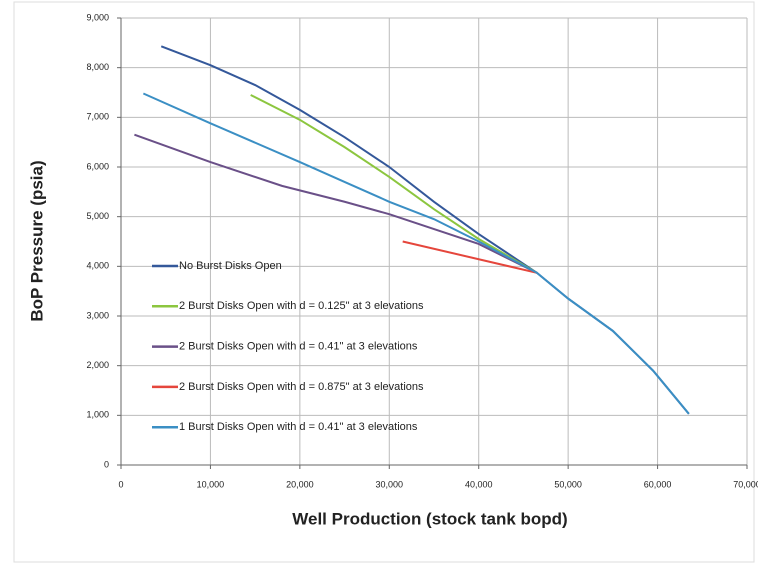 Image resolution: width=758 pixels, height=571 pixels. Describe the element at coordinates (97, 67) in the screenshot. I see `y-tick-label: 8,000` at that location.